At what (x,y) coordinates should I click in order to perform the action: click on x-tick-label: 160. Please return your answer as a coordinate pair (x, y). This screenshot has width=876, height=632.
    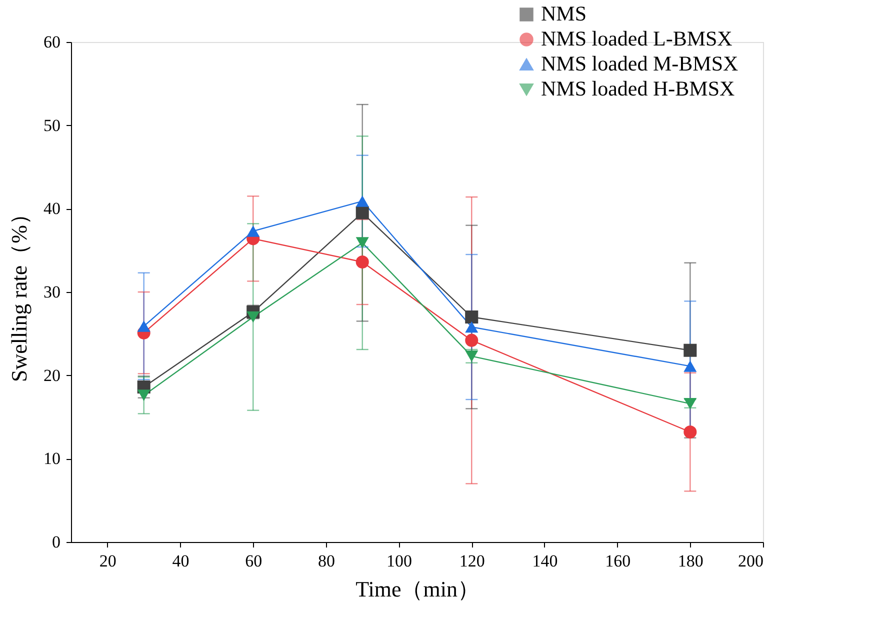
    Looking at the image, I should click on (618, 561).